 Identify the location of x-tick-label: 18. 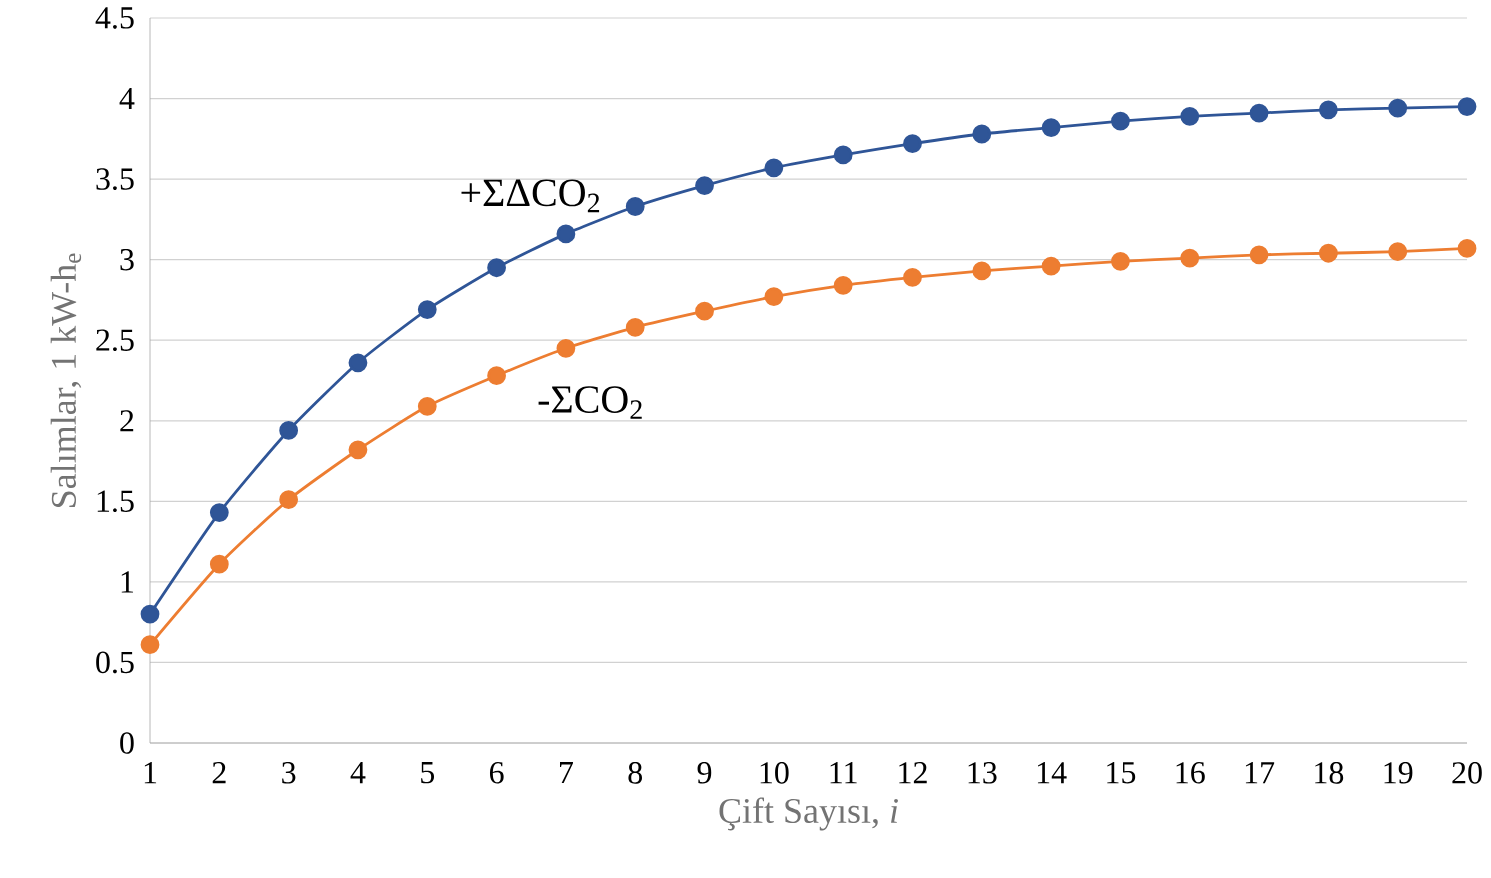
(1329, 773).